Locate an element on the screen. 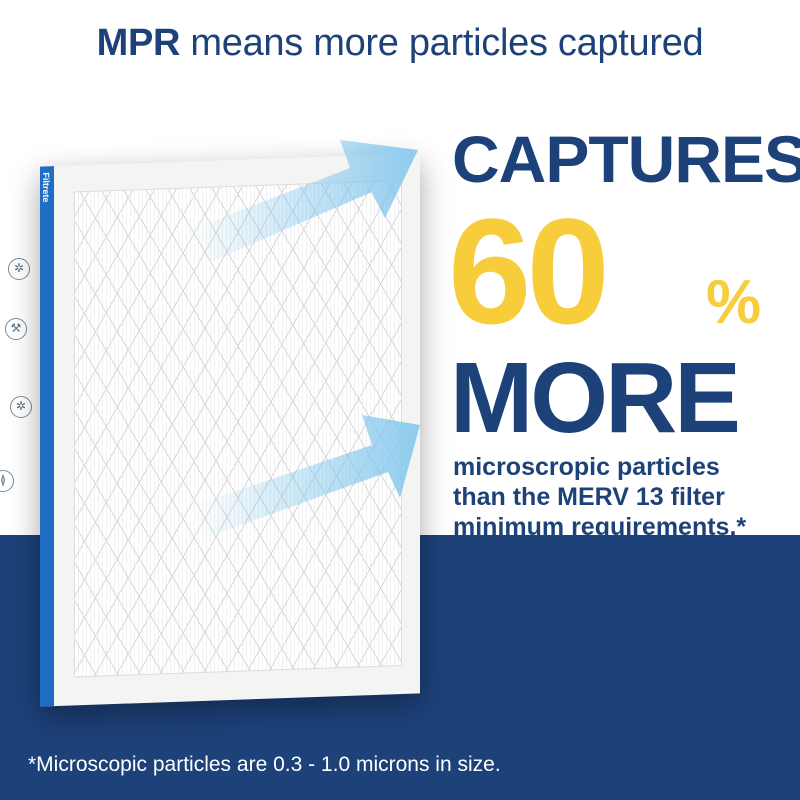 This screenshot has width=800, height=800. subtext-line: minimum requirements.* is located at coordinates (600, 527).